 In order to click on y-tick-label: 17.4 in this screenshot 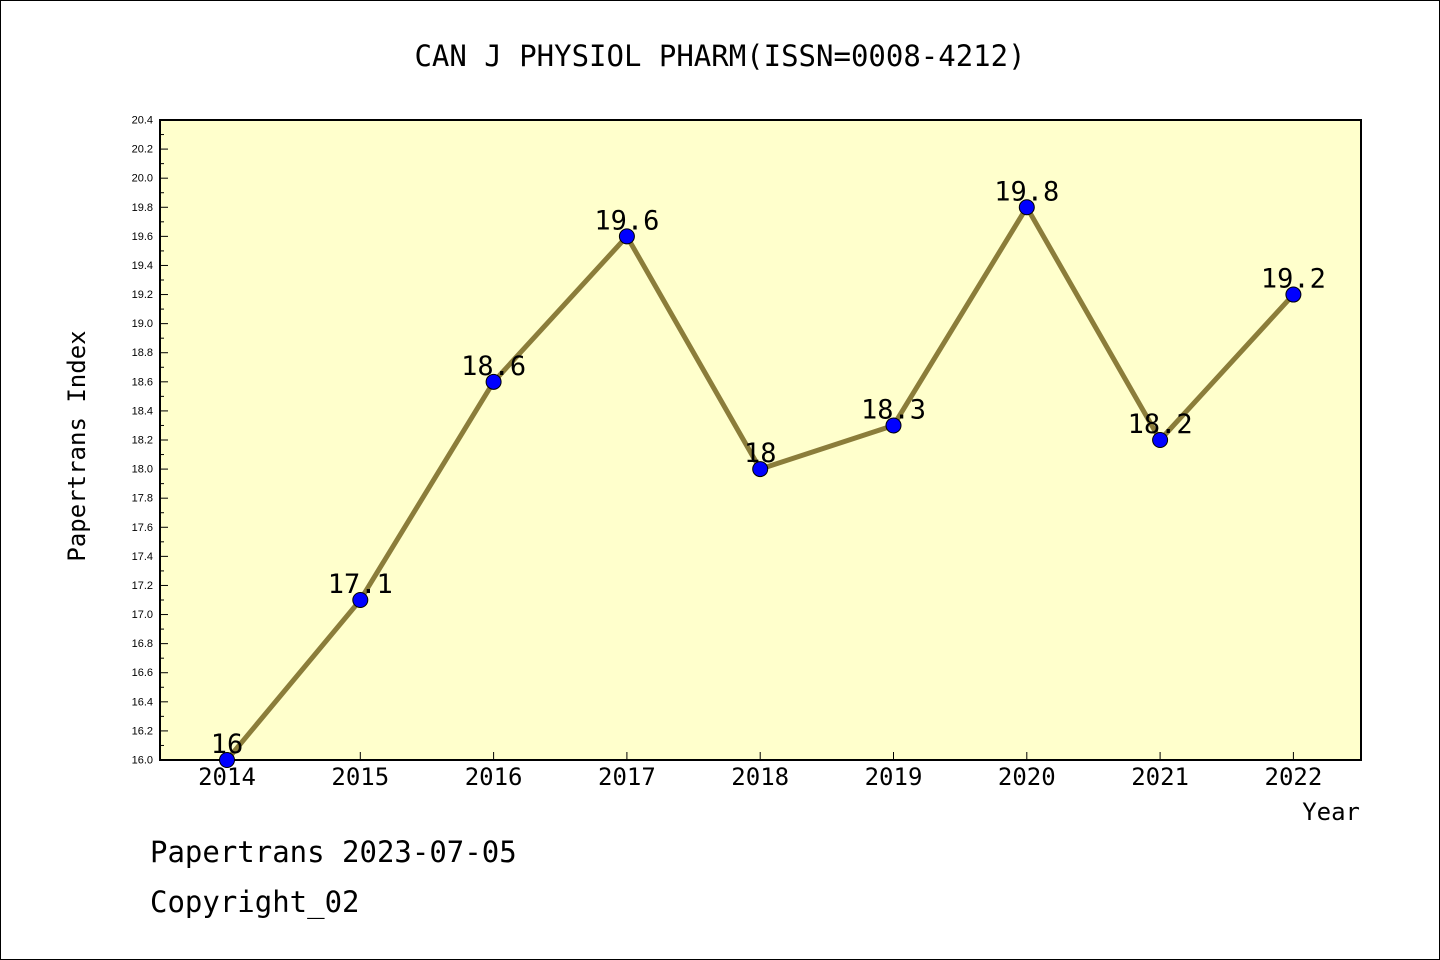, I will do `click(142, 557)`.